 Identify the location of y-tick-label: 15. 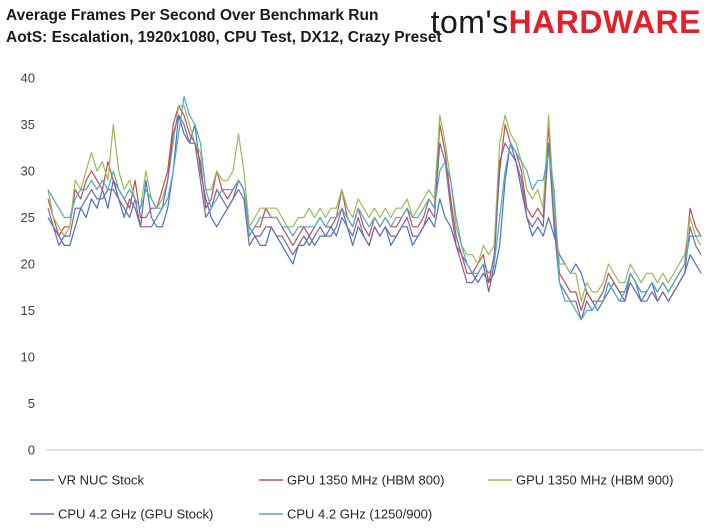
(28, 310).